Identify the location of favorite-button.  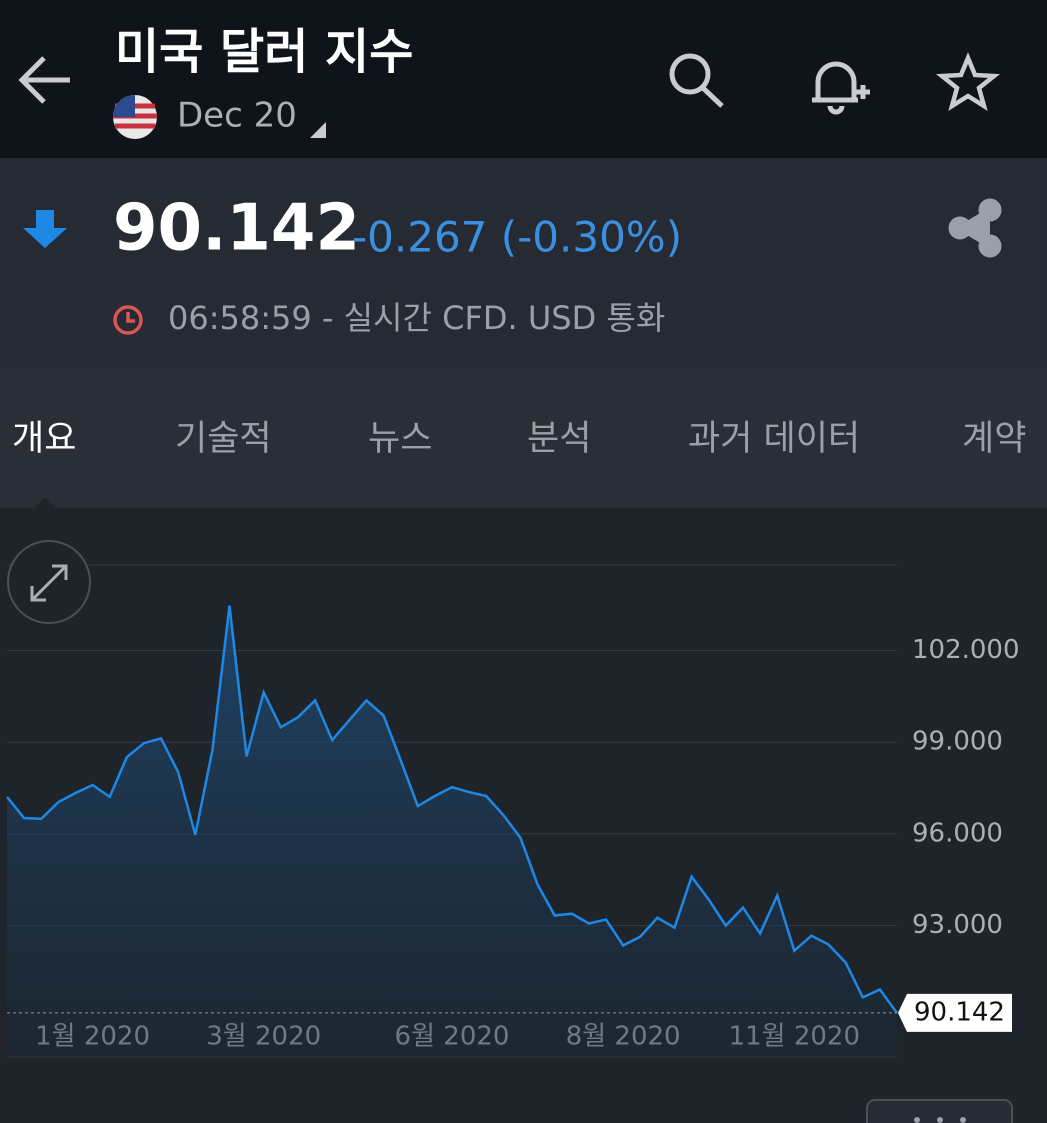
(968, 81).